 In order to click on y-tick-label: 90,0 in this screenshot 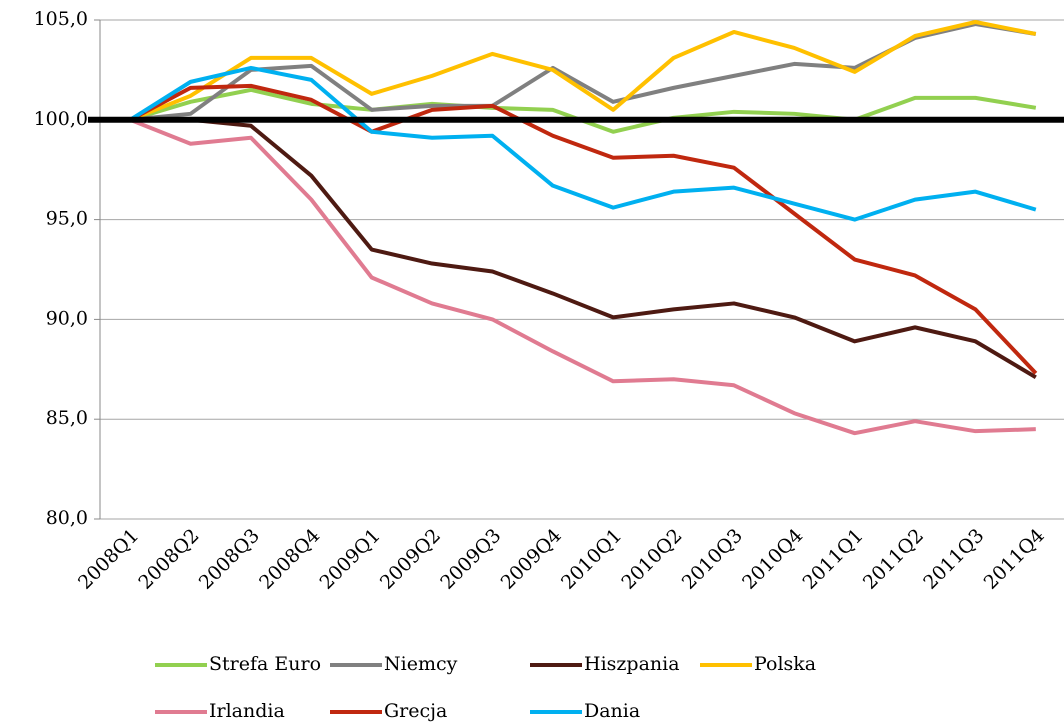, I will do `click(67, 318)`.